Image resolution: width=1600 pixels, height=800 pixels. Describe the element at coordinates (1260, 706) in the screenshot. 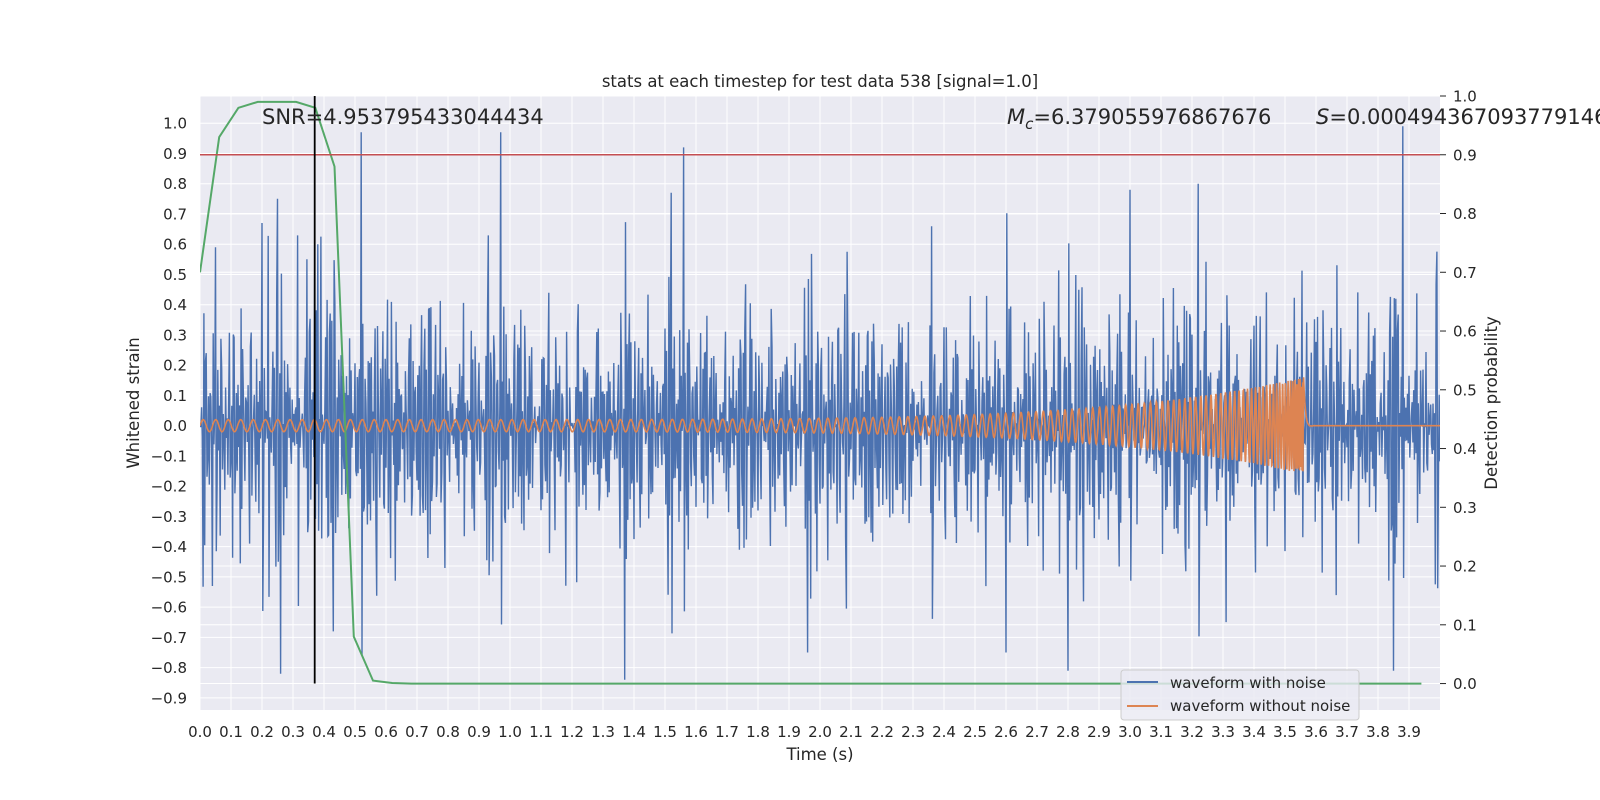

I see `legend-label-clean: waveform without noise` at that location.